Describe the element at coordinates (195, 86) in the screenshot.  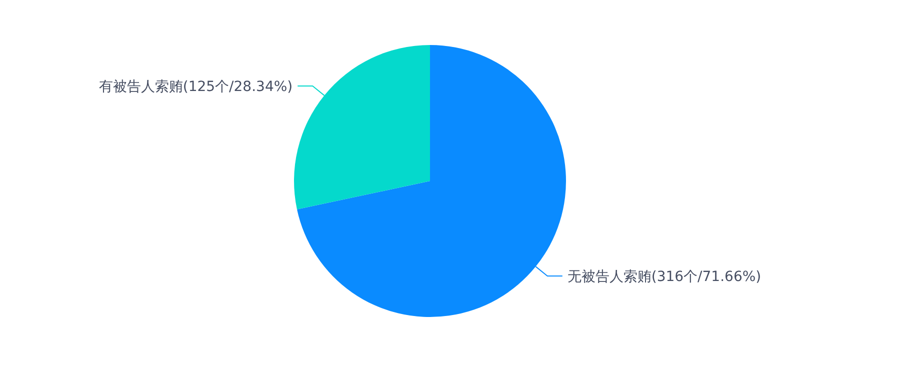
I see `slice-label: 有被告人索贿(125个/28.34%)` at that location.